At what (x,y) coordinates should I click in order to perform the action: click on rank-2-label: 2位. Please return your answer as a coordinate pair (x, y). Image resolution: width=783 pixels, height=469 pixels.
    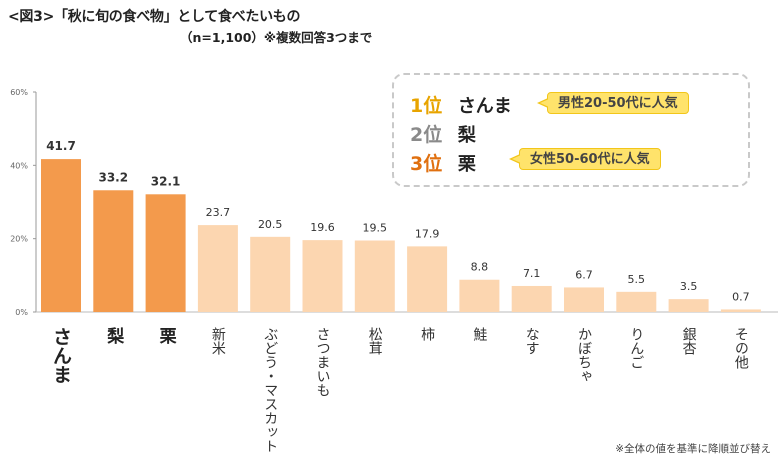
    Looking at the image, I should click on (426, 135).